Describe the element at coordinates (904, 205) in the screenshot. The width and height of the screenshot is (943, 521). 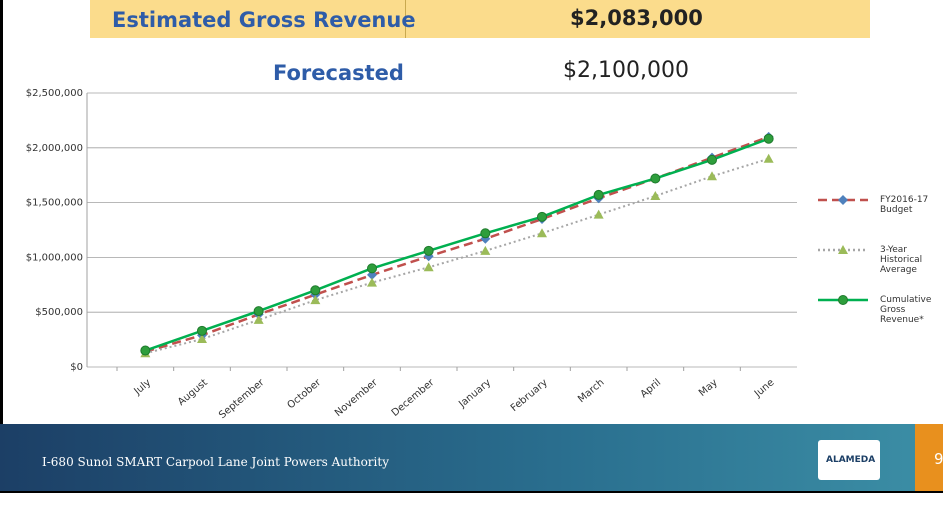
I see `legend-label: FY2016-17 Budget` at that location.